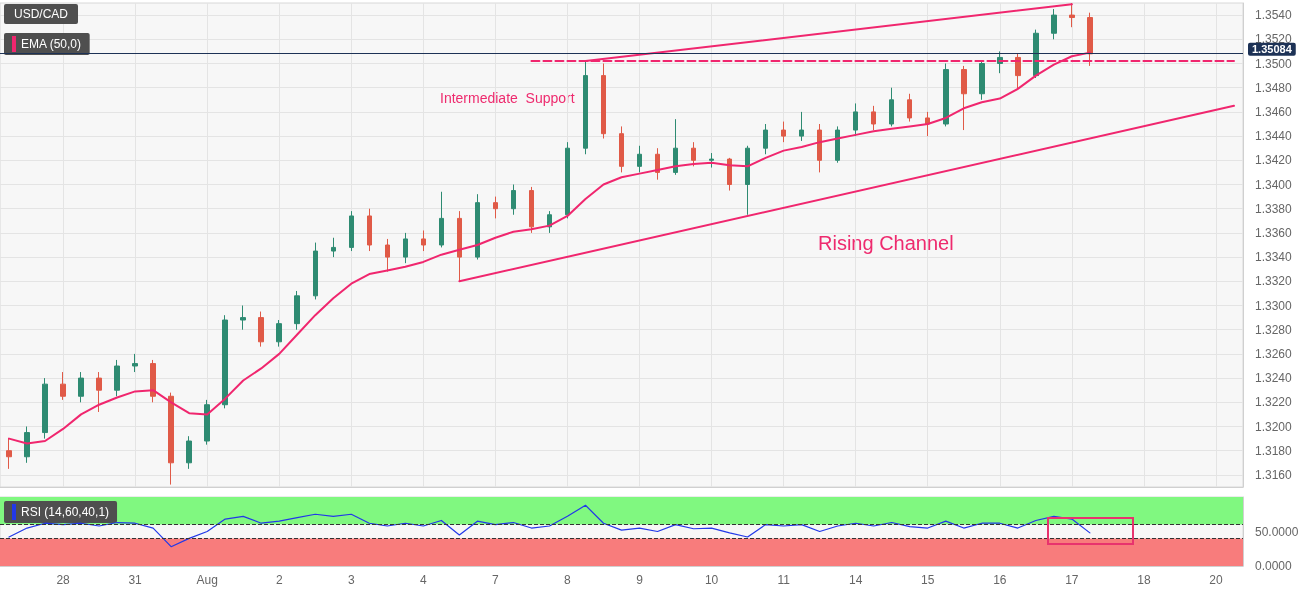 This screenshot has width=1315, height=592. Describe the element at coordinates (784, 580) in the screenshot. I see `x-tick-label: 11` at that location.